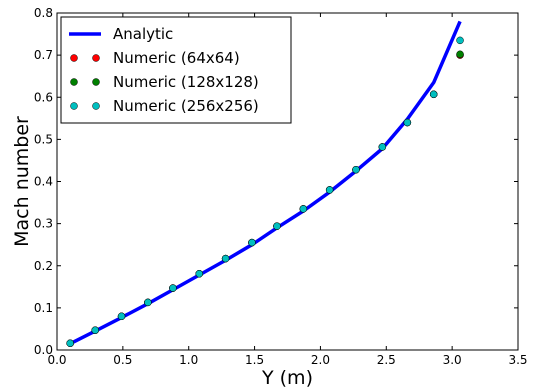 The image size is (536, 388). I want to click on legend-entry-label: Analytic, so click(143, 34).